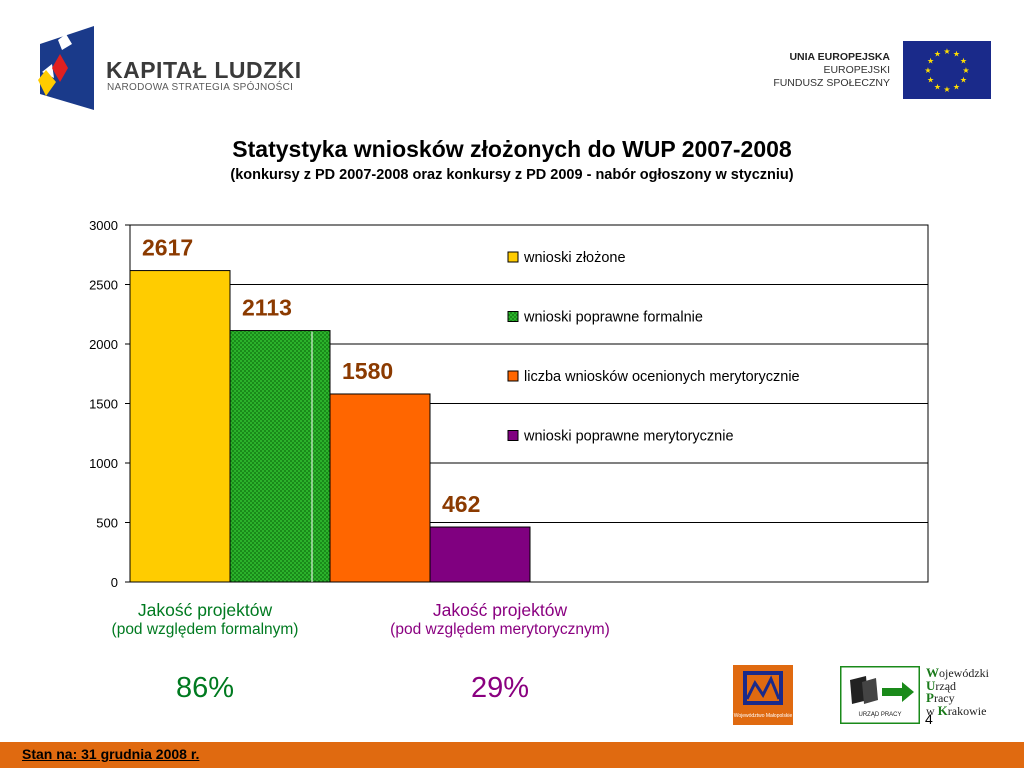 This screenshot has height=768, width=1024. I want to click on data-label-2: 2113, so click(267, 308).